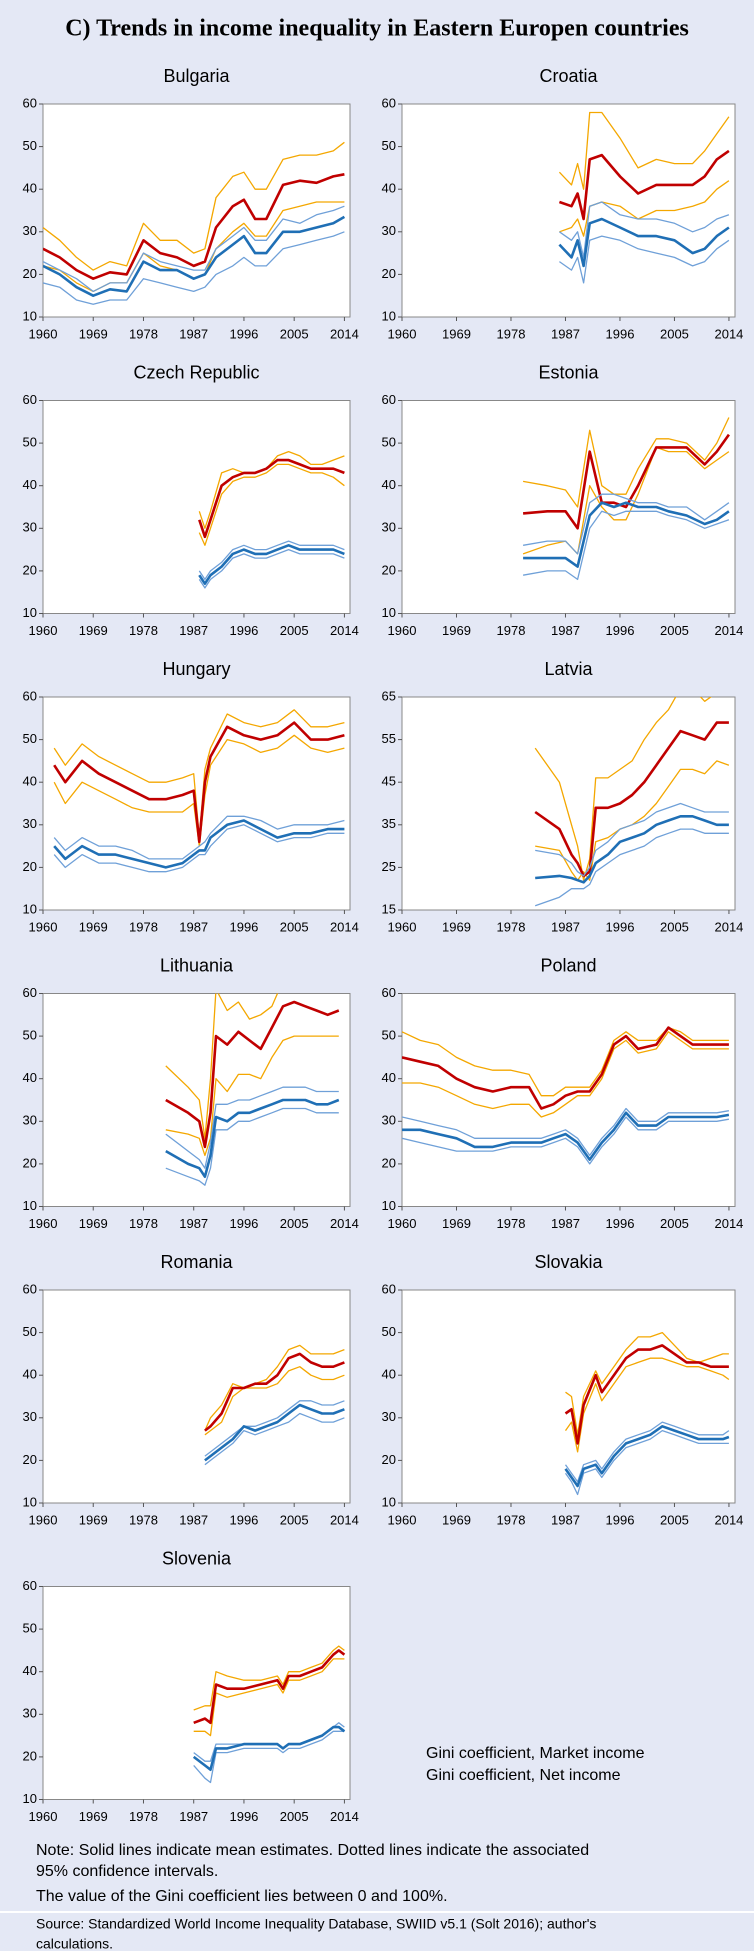 Image resolution: width=754 pixels, height=1951 pixels. Describe the element at coordinates (523, 1775) in the screenshot. I see `legend-entry: Gini coefficient, Net income` at that location.